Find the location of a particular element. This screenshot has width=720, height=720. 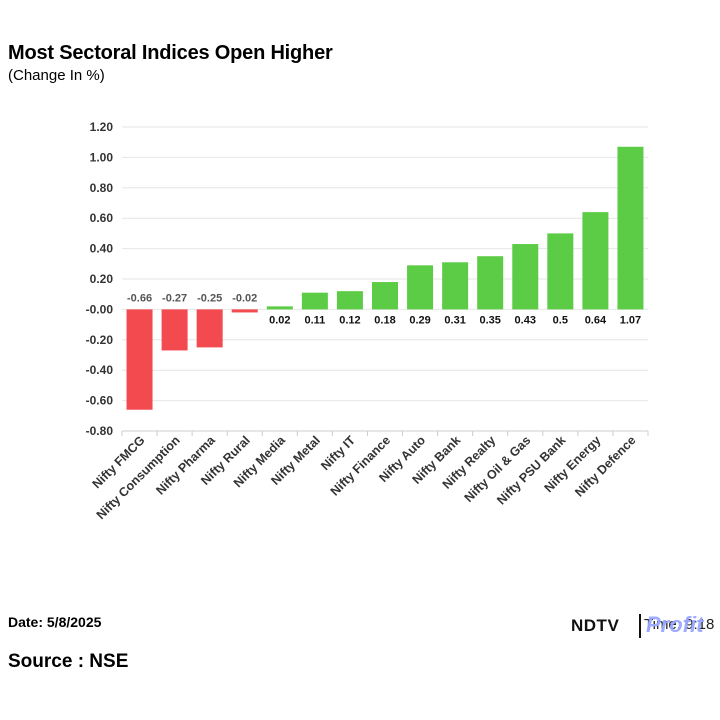

y-tick-label: -0.40 is located at coordinates (100, 370).